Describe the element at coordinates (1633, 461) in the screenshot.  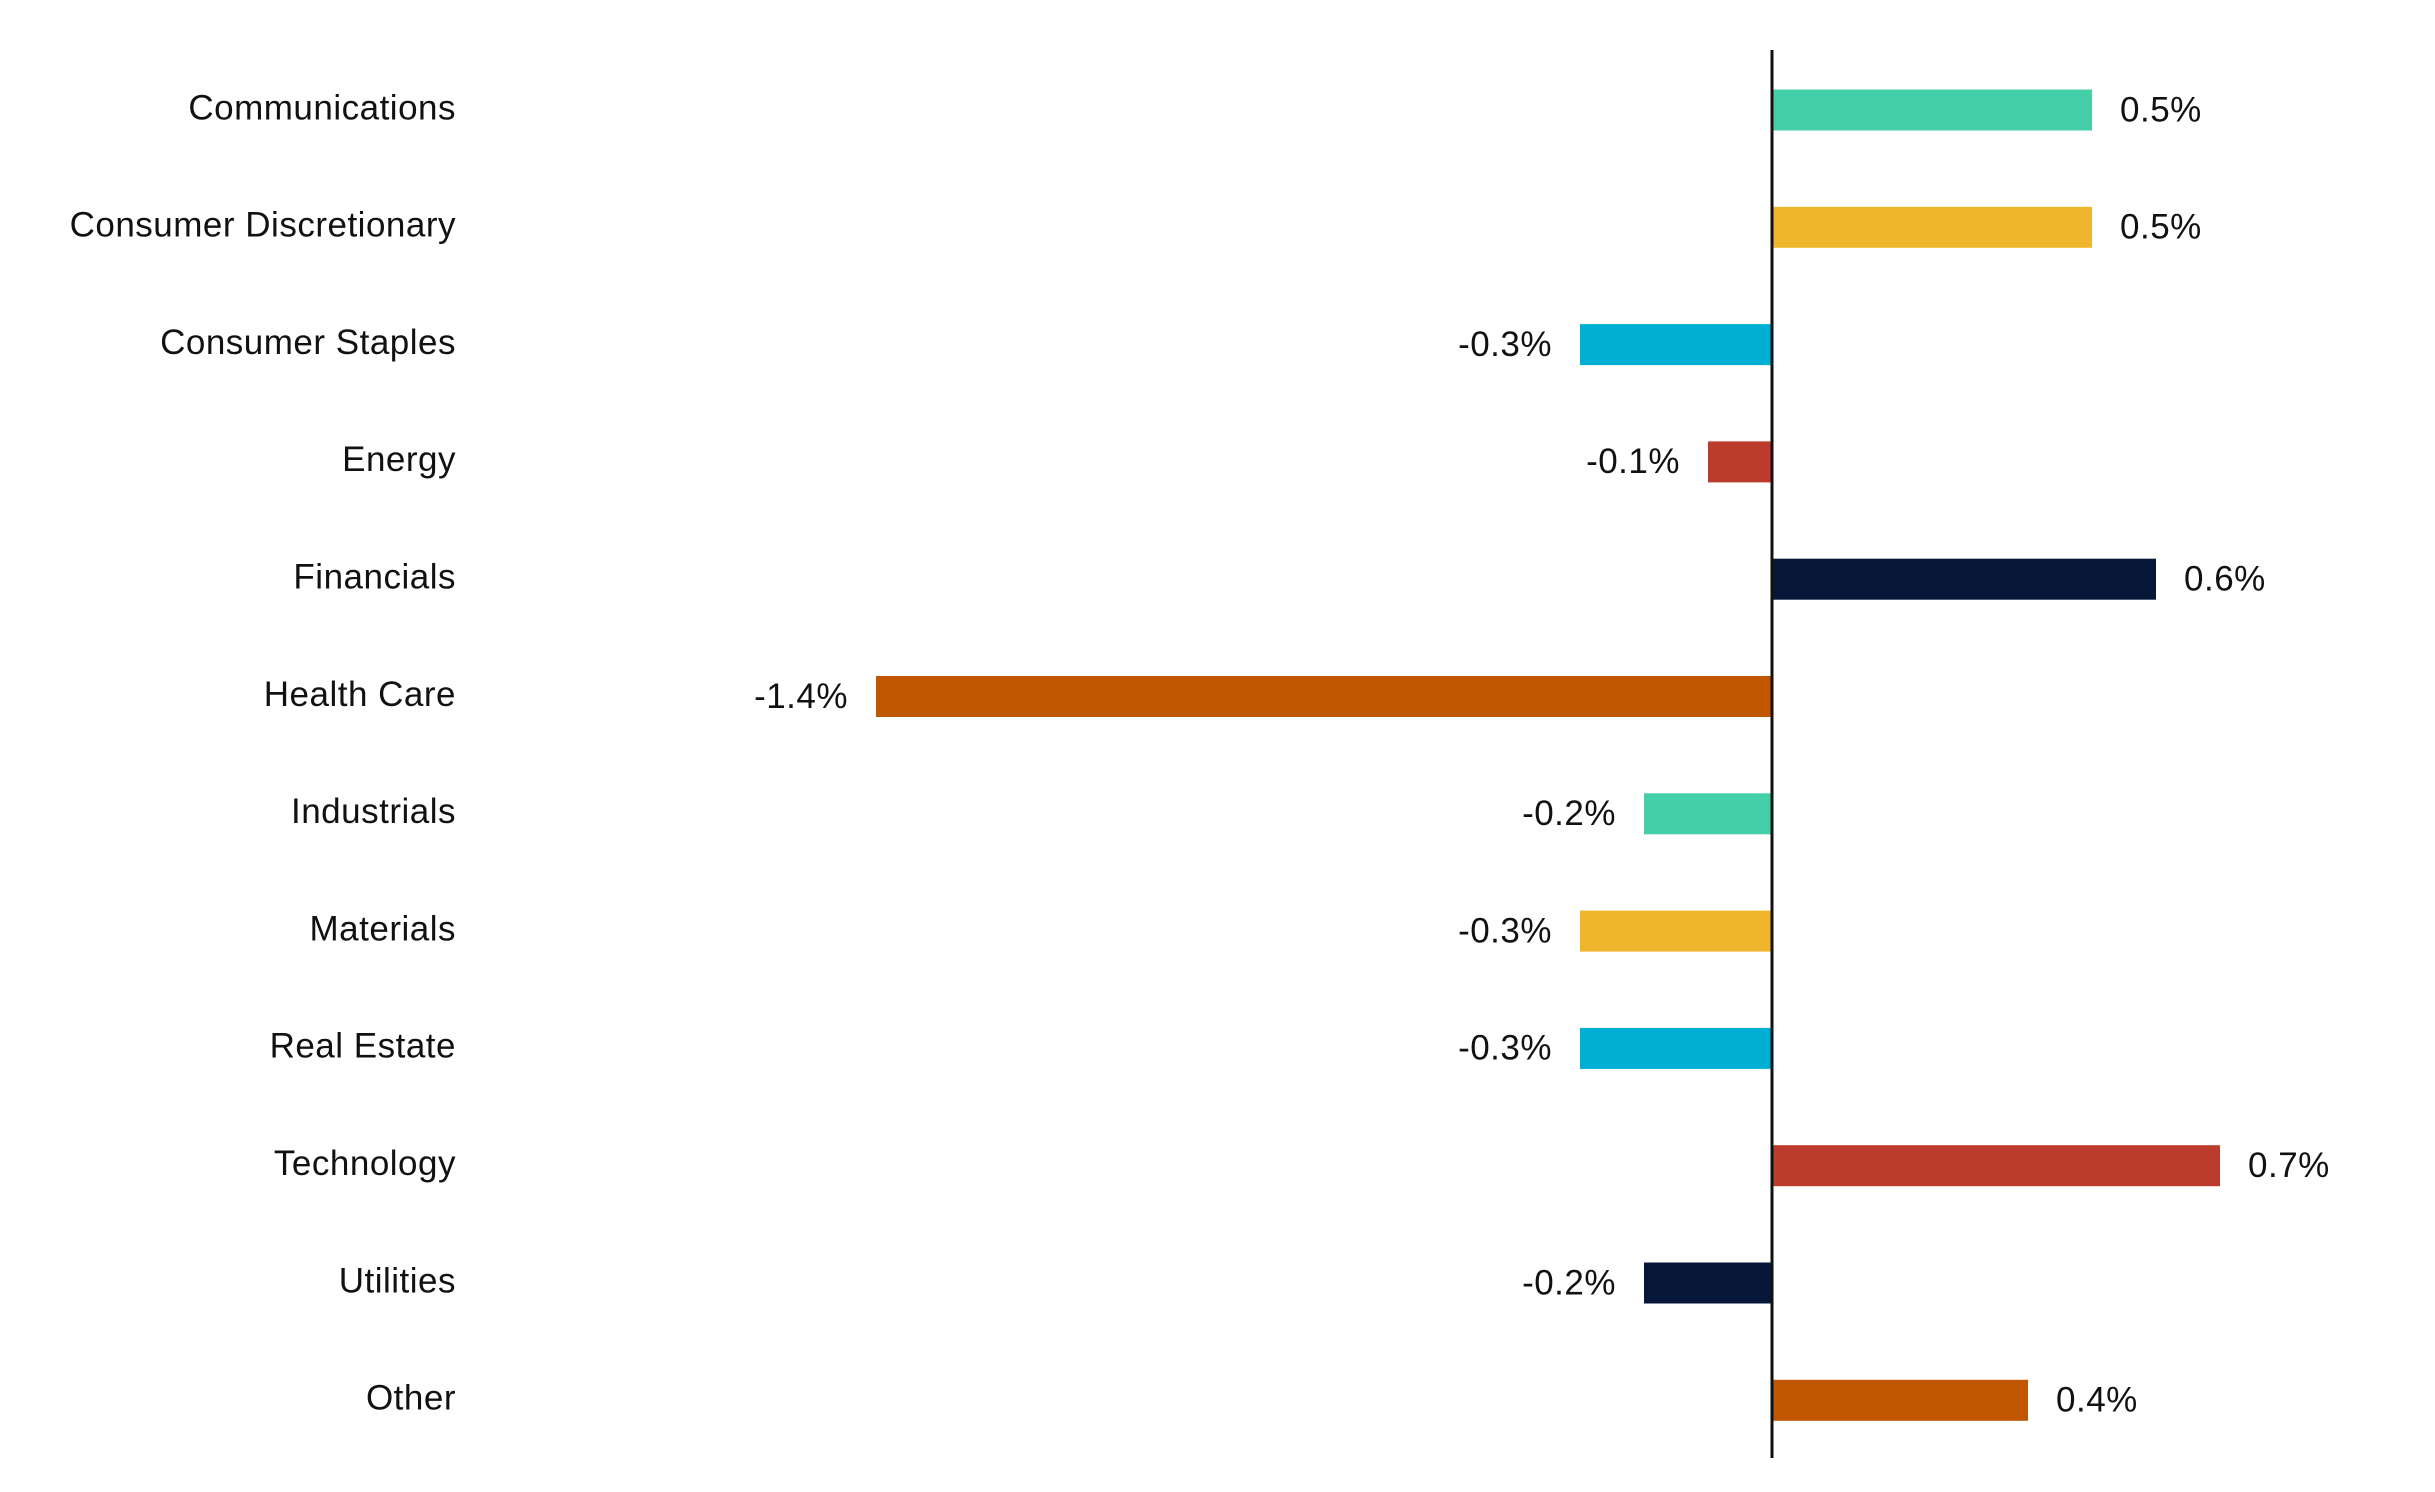
I see `data-label: -0.1%` at that location.